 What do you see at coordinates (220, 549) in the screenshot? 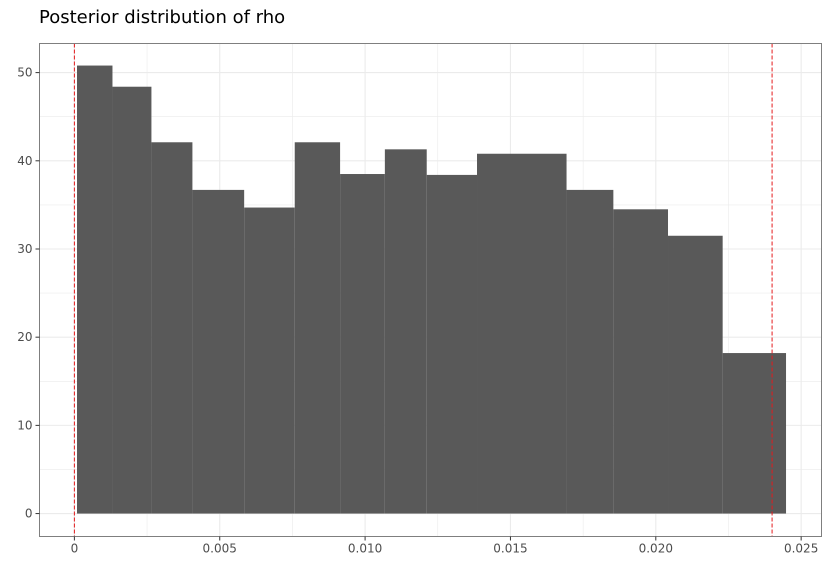
I see `x-tick-label: 0.005` at bounding box center [220, 549].